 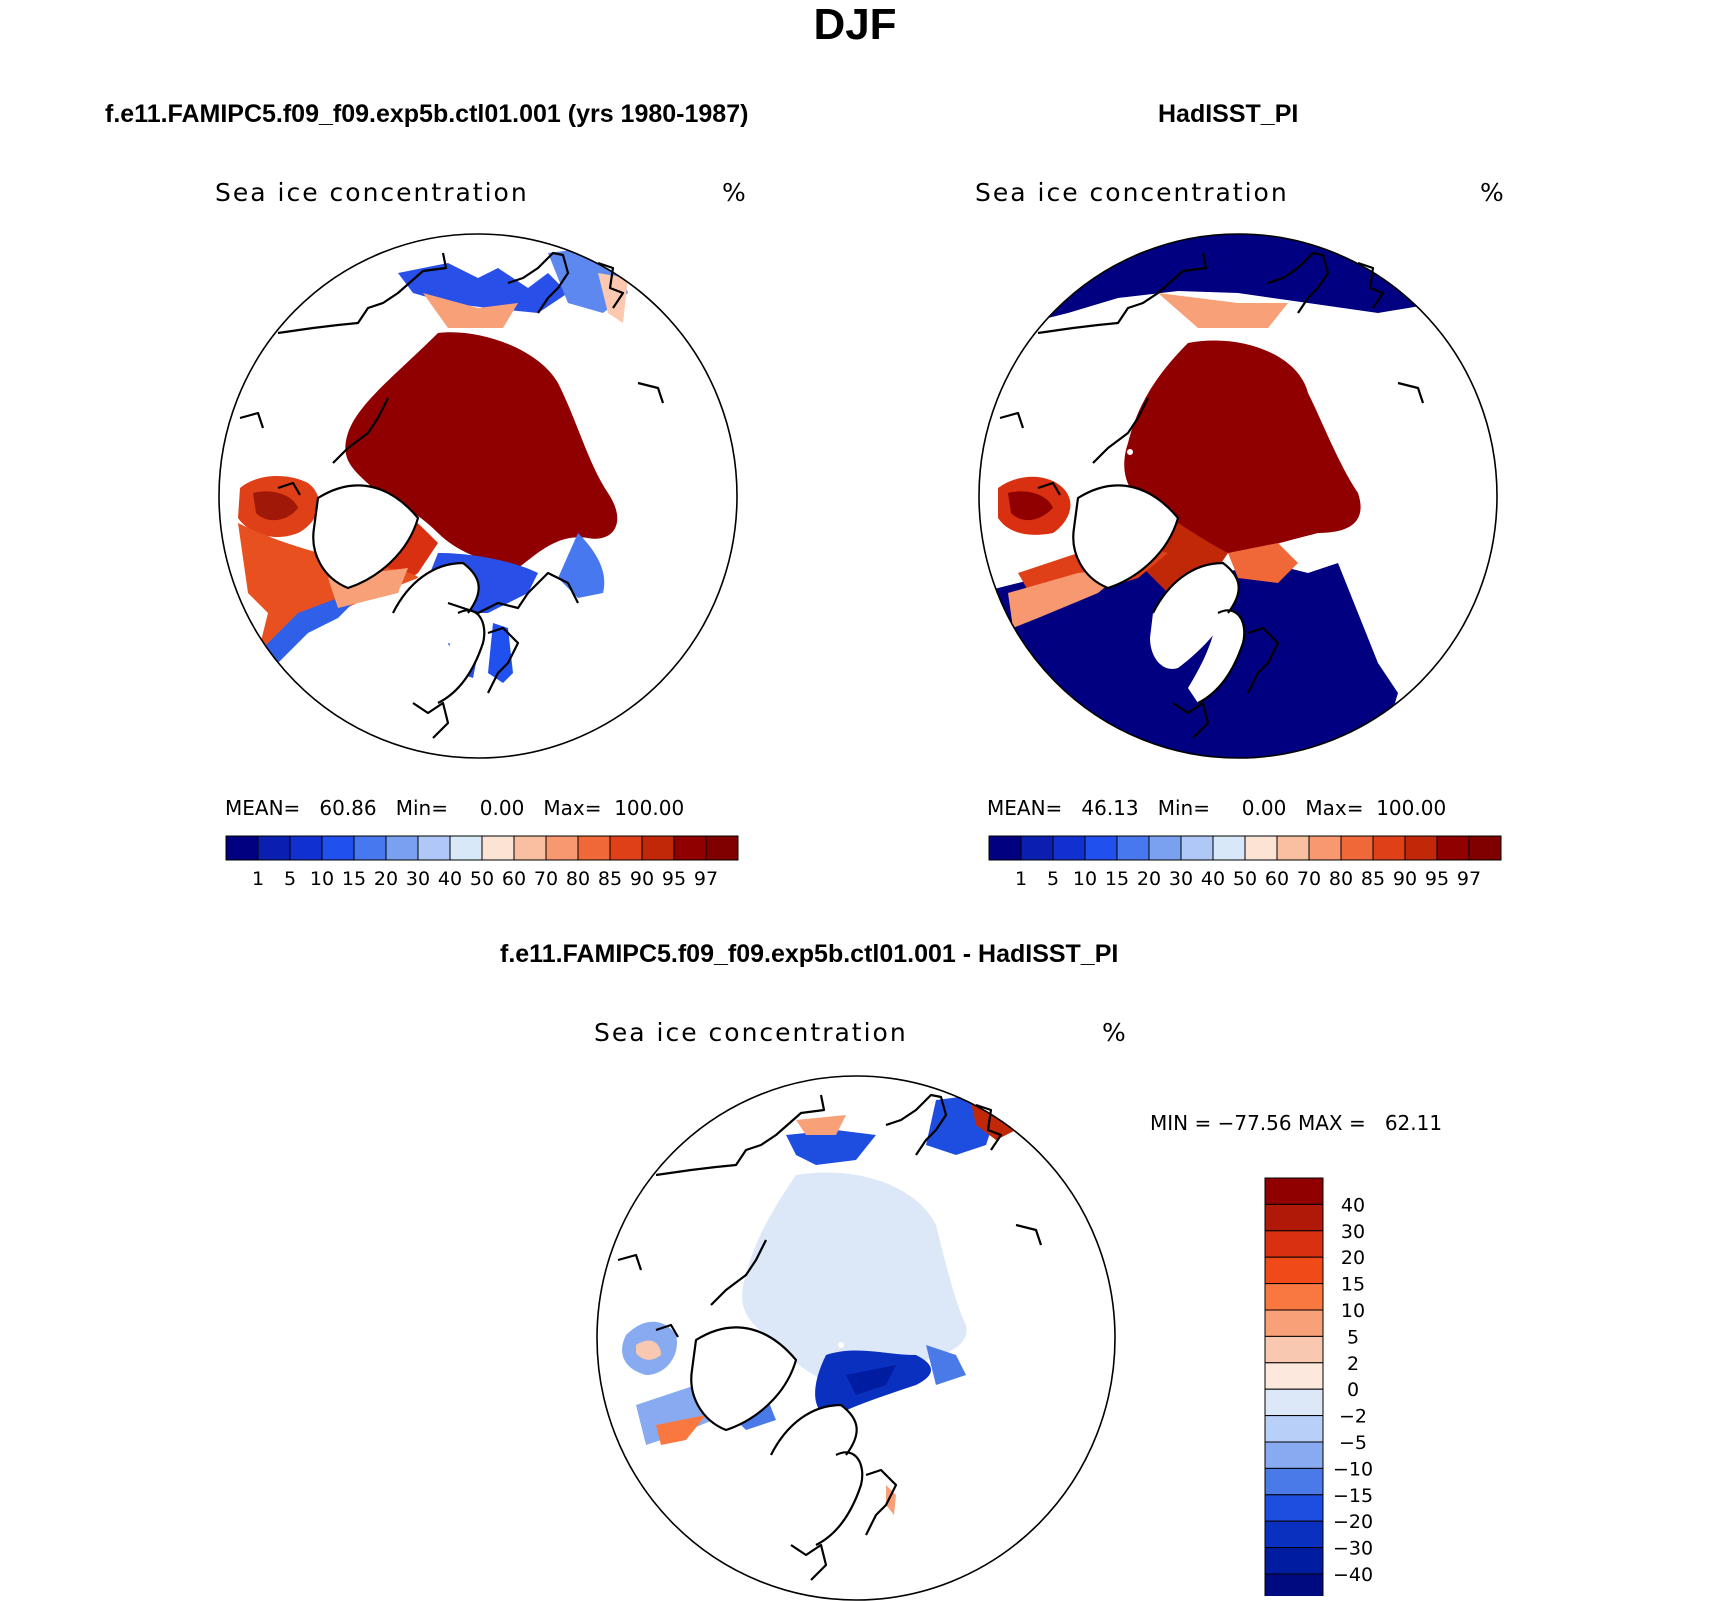 I want to click on colorbar-tick-label: 70, so click(x=546, y=879).